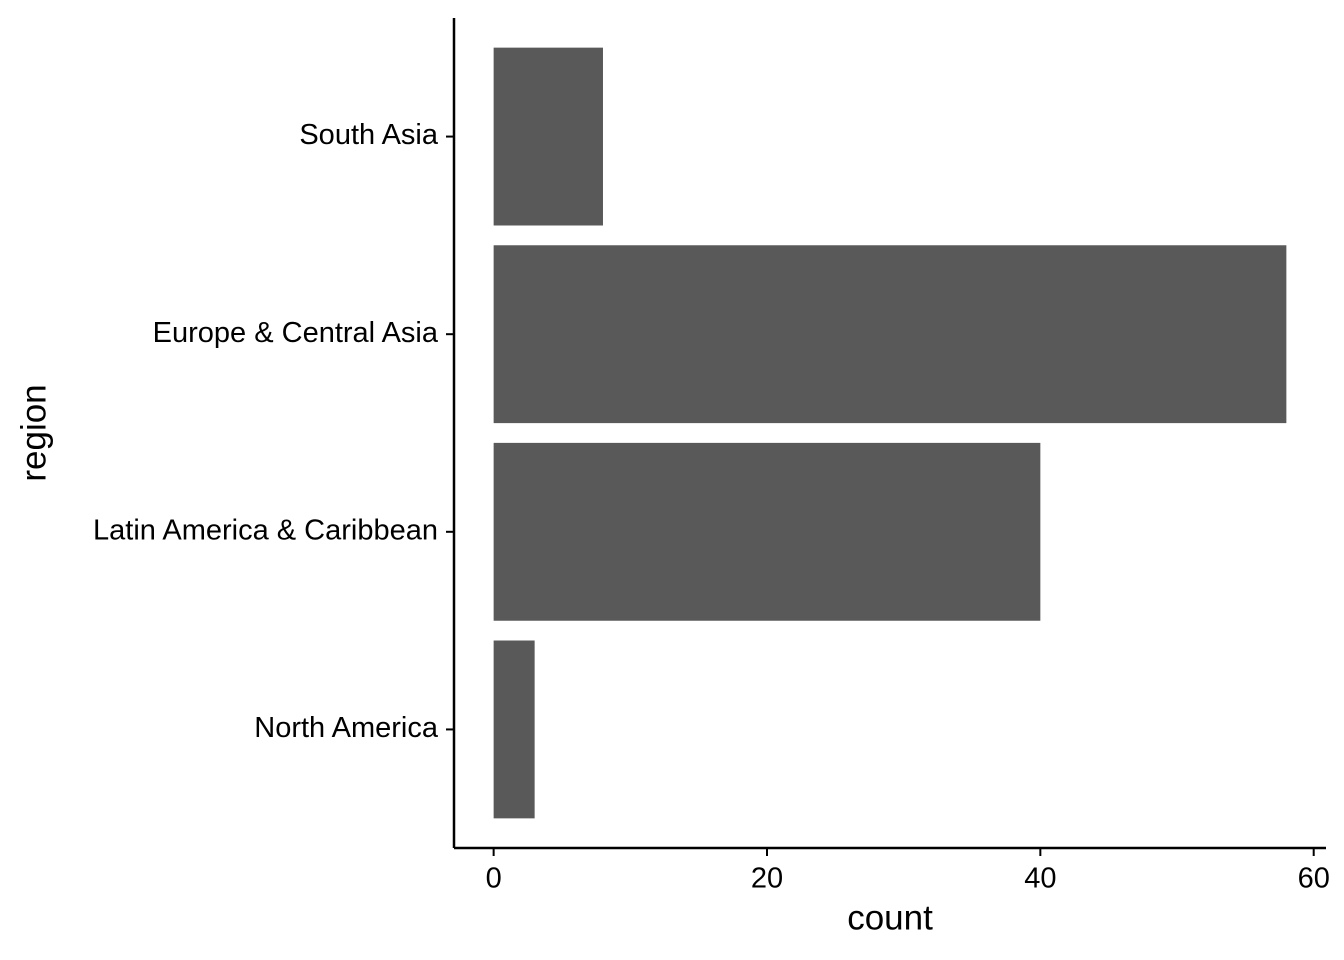 The height and width of the screenshot is (960, 1344). What do you see at coordinates (494, 879) in the screenshot?
I see `x-tick-label: 0` at bounding box center [494, 879].